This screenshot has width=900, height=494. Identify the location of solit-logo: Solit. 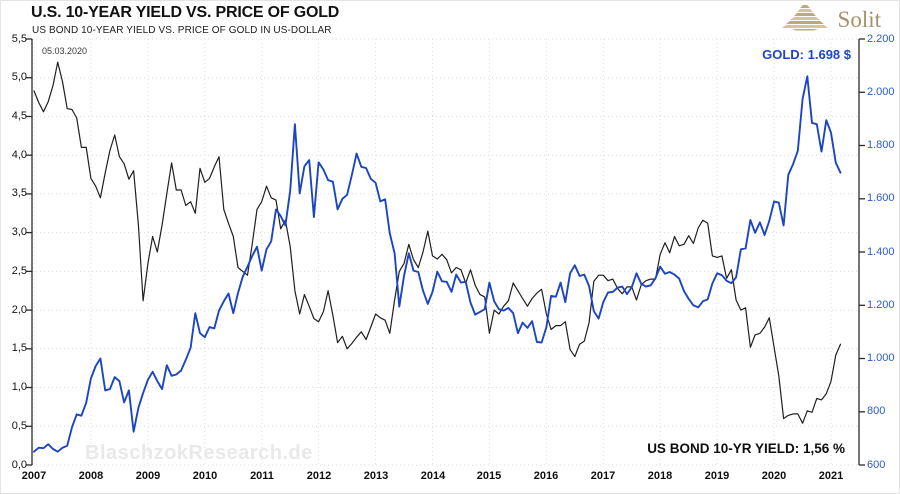
(831, 20).